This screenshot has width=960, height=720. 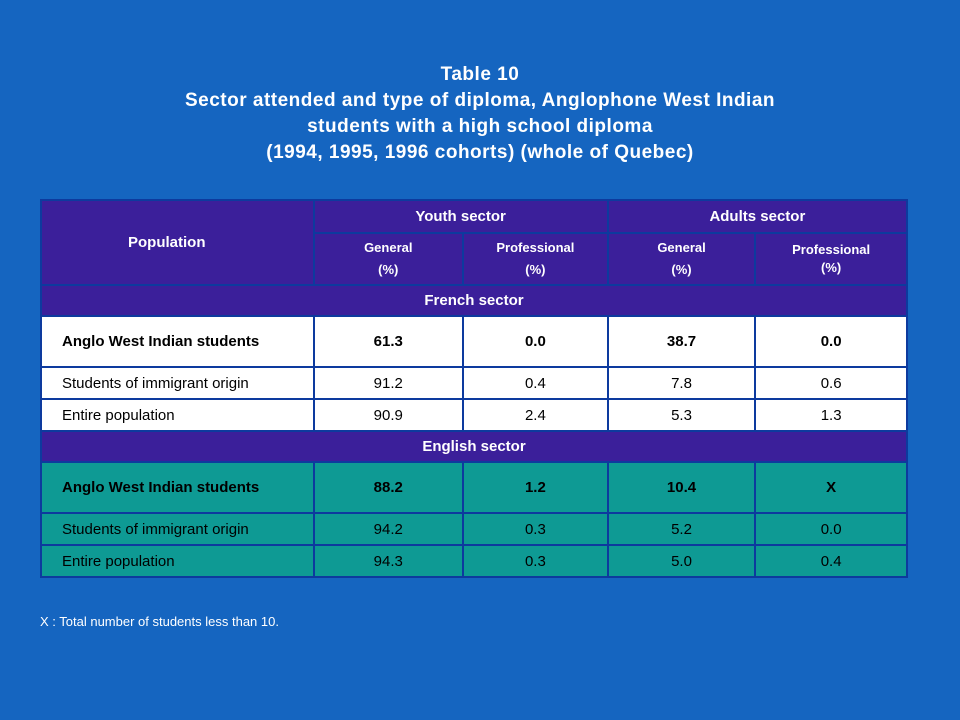 What do you see at coordinates (388, 259) in the screenshot?
I see `youth-general-header: General (%)` at bounding box center [388, 259].